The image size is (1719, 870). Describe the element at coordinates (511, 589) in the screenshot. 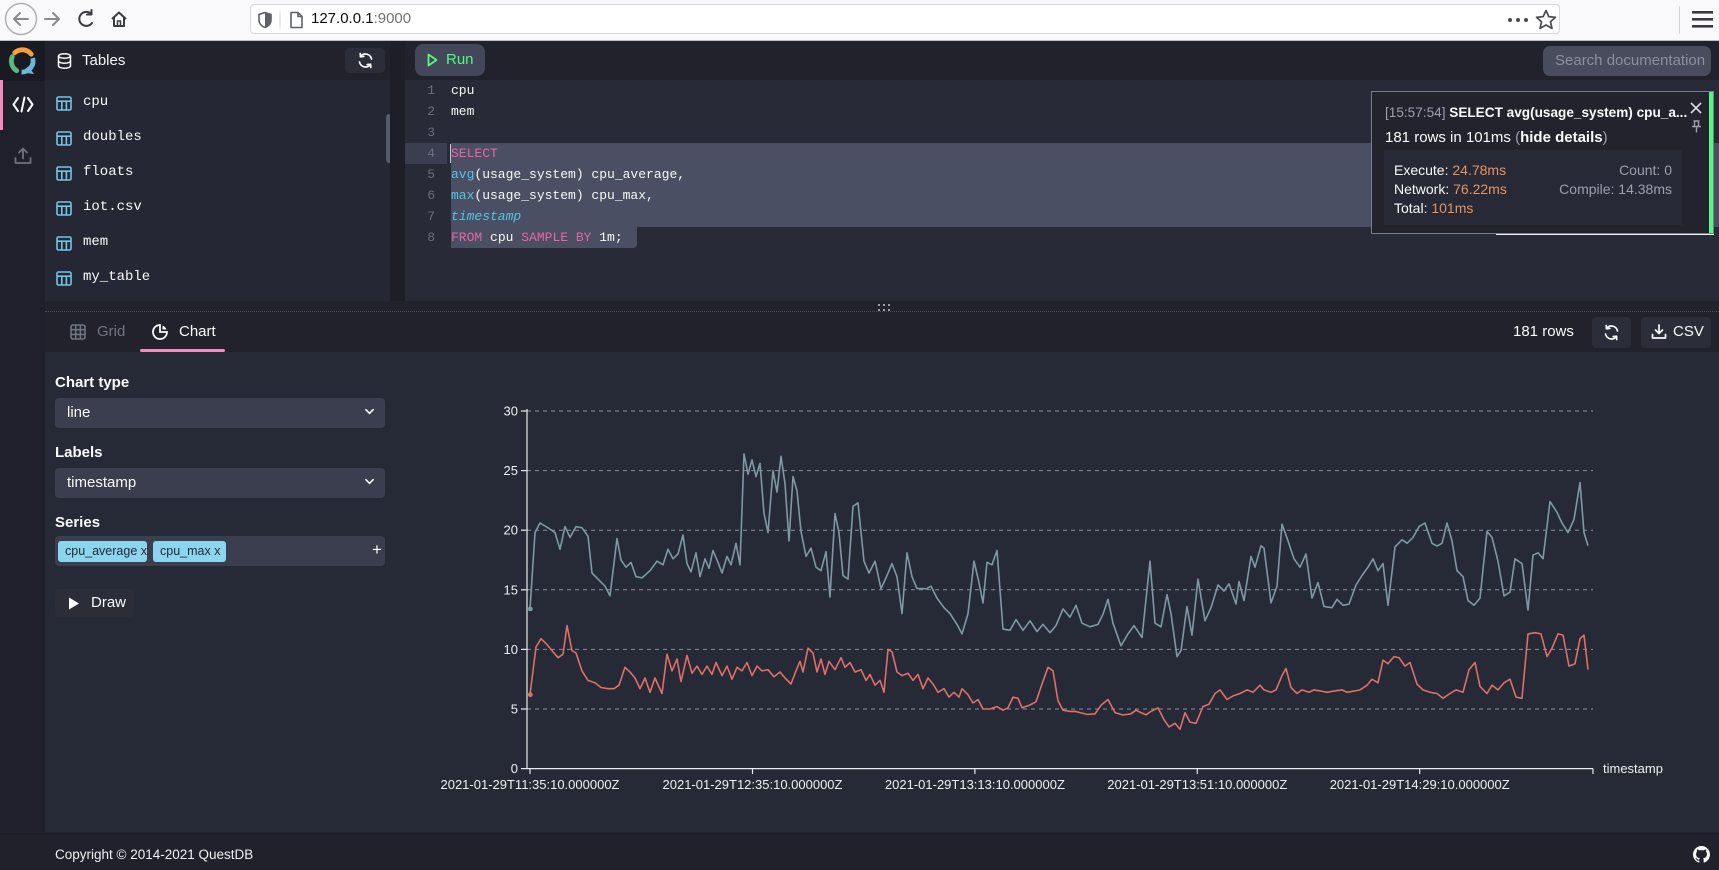

I see `svg-text: 15` at that location.